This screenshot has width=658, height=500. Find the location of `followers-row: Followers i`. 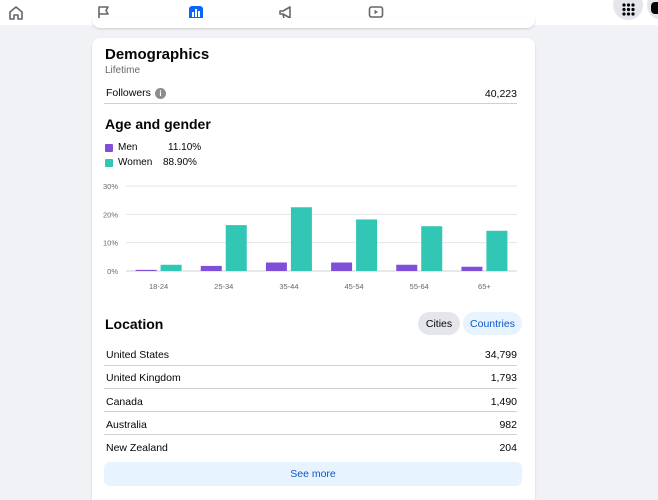

followers-row: Followers i is located at coordinates (136, 93).